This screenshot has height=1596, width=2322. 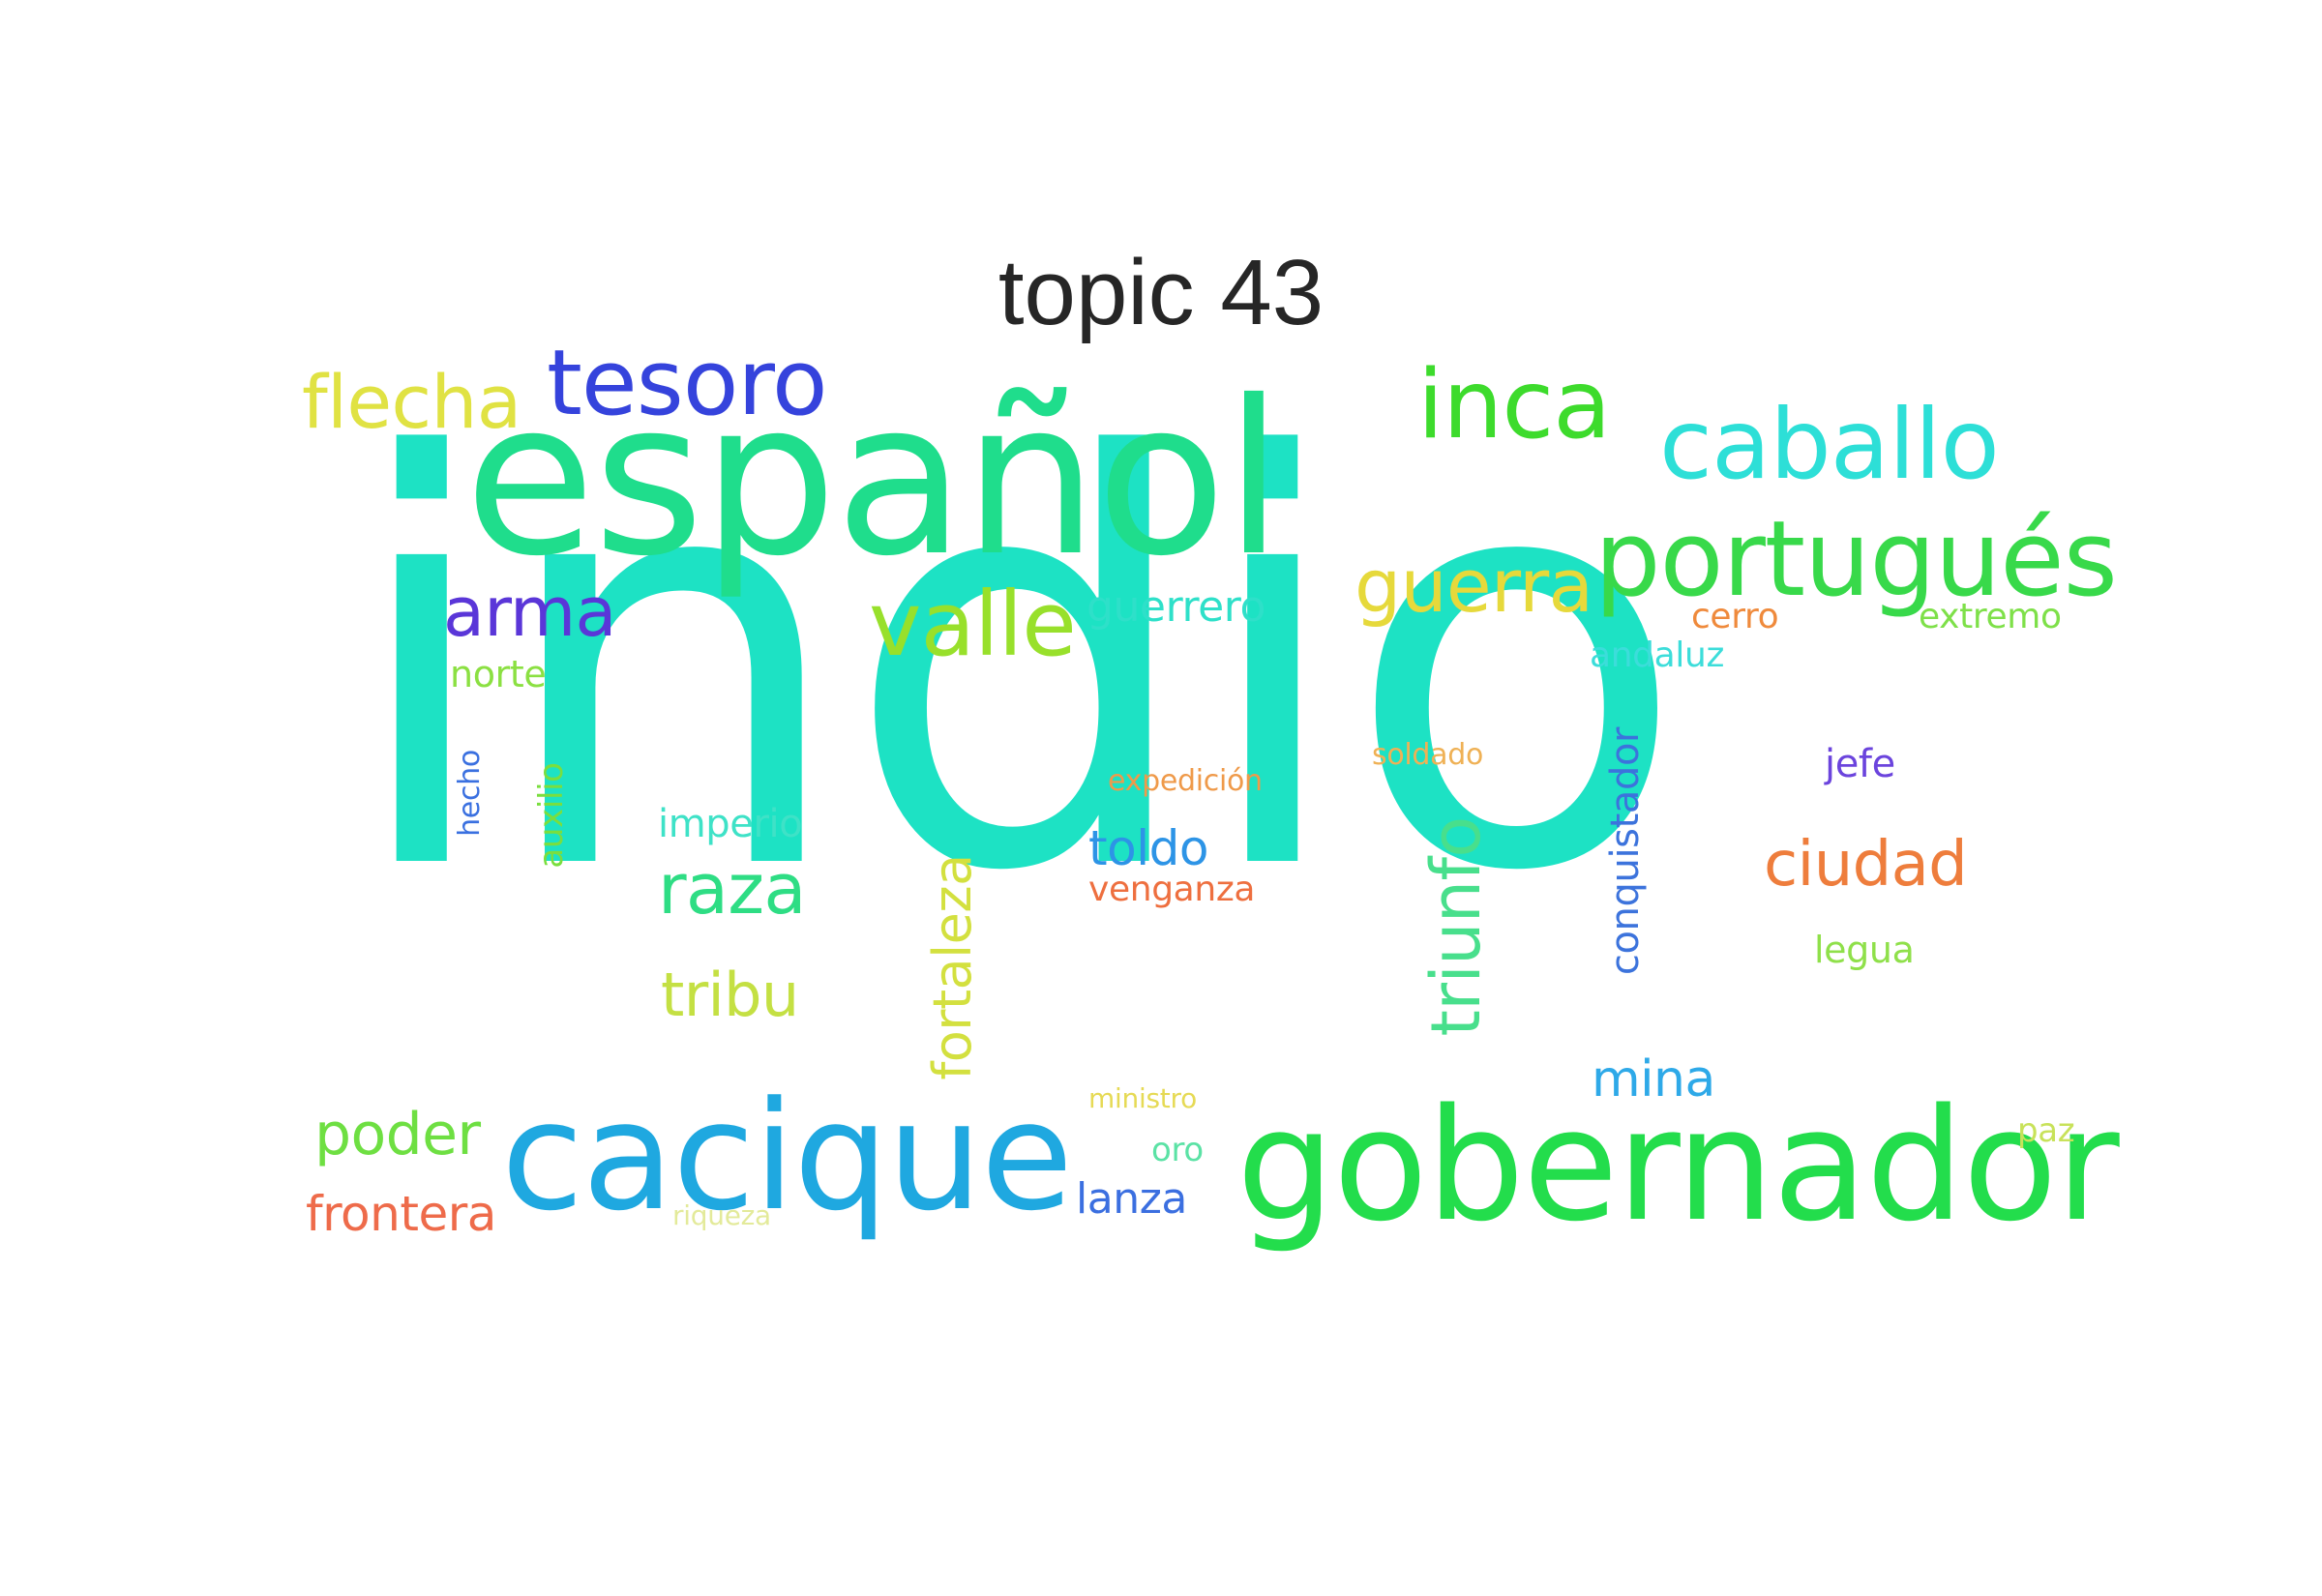 I want to click on word-cacique: cacique, so click(x=787, y=1156).